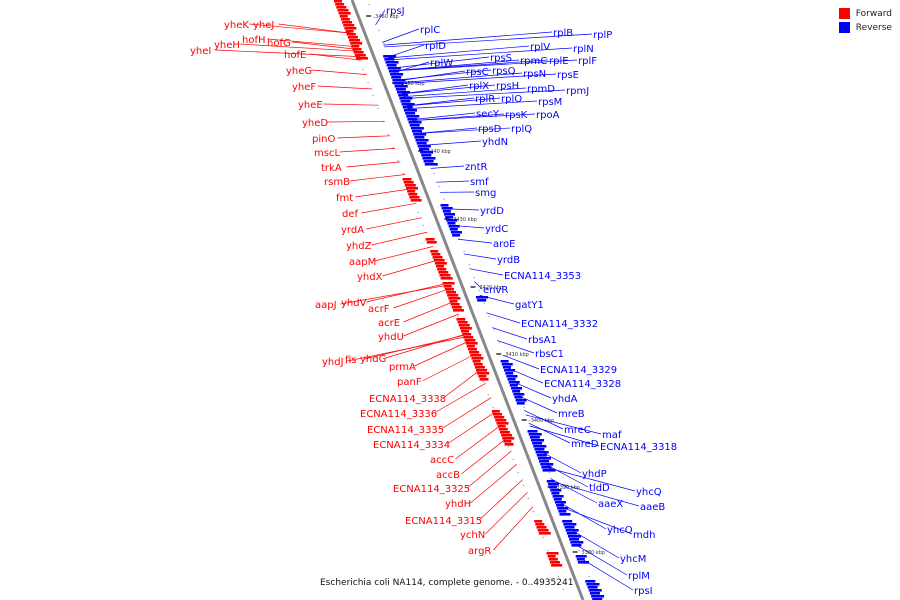 This screenshot has width=900, height=600. Describe the element at coordinates (644, 535) in the screenshot. I see `reverse-gene-label: mdh` at that location.